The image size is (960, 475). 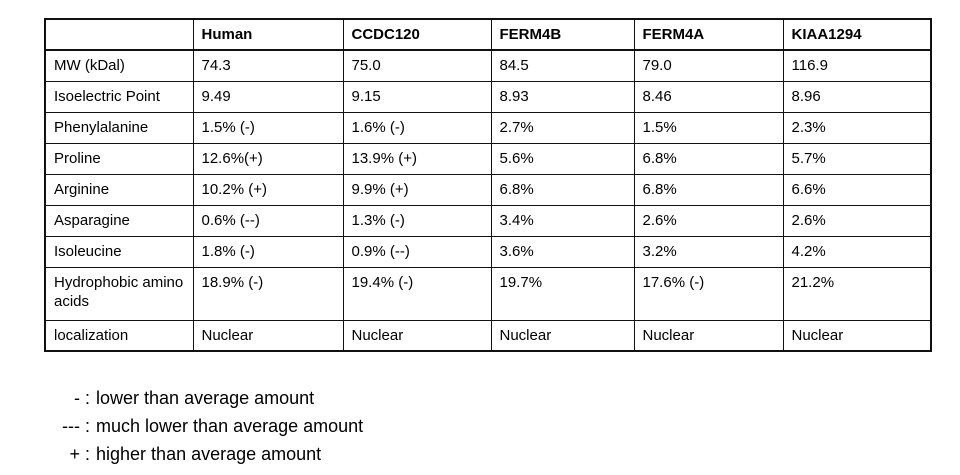 I want to click on row-label: Isoelectric Point, so click(x=119, y=96).